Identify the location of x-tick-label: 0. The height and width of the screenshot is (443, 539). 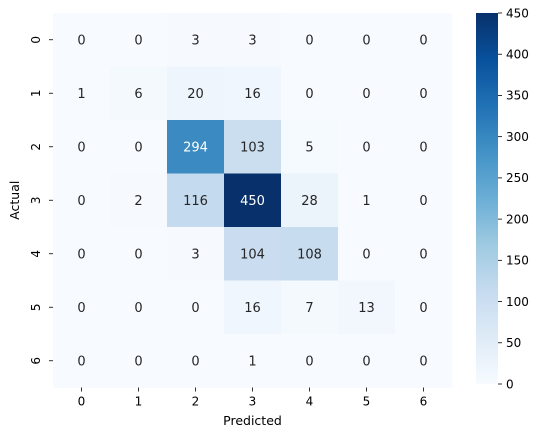
(82, 402).